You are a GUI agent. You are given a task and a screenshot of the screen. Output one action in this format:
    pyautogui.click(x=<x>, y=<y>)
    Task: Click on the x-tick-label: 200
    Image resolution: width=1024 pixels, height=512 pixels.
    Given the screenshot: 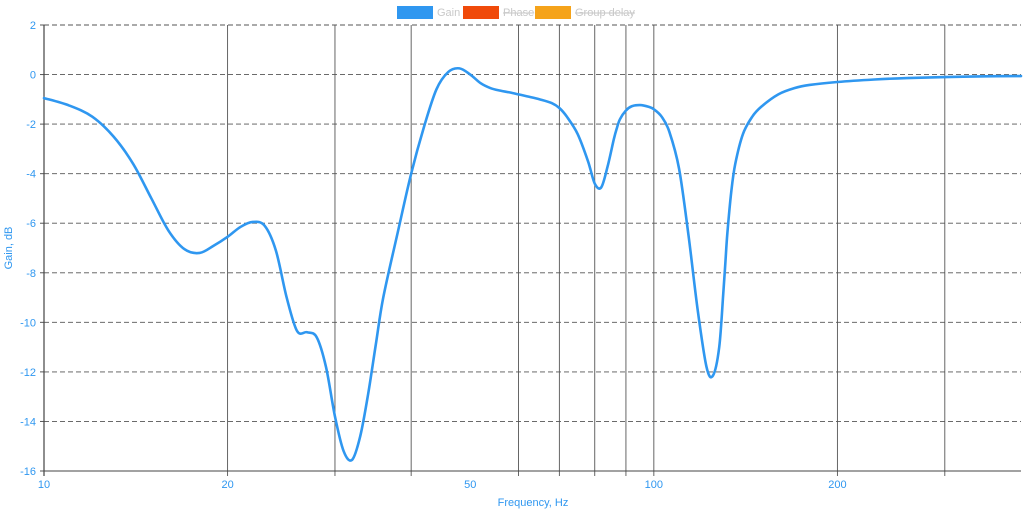 What is the action you would take?
    pyautogui.click(x=837, y=485)
    